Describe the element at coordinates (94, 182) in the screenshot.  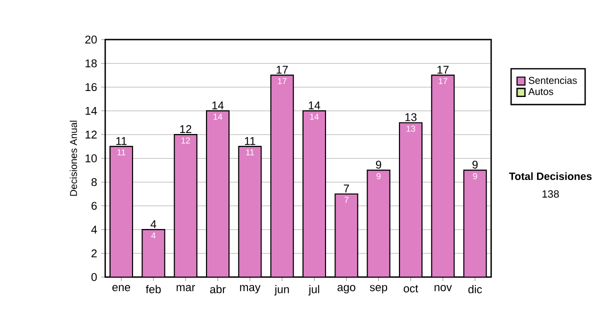
I see `y-tick-label: 8` at that location.